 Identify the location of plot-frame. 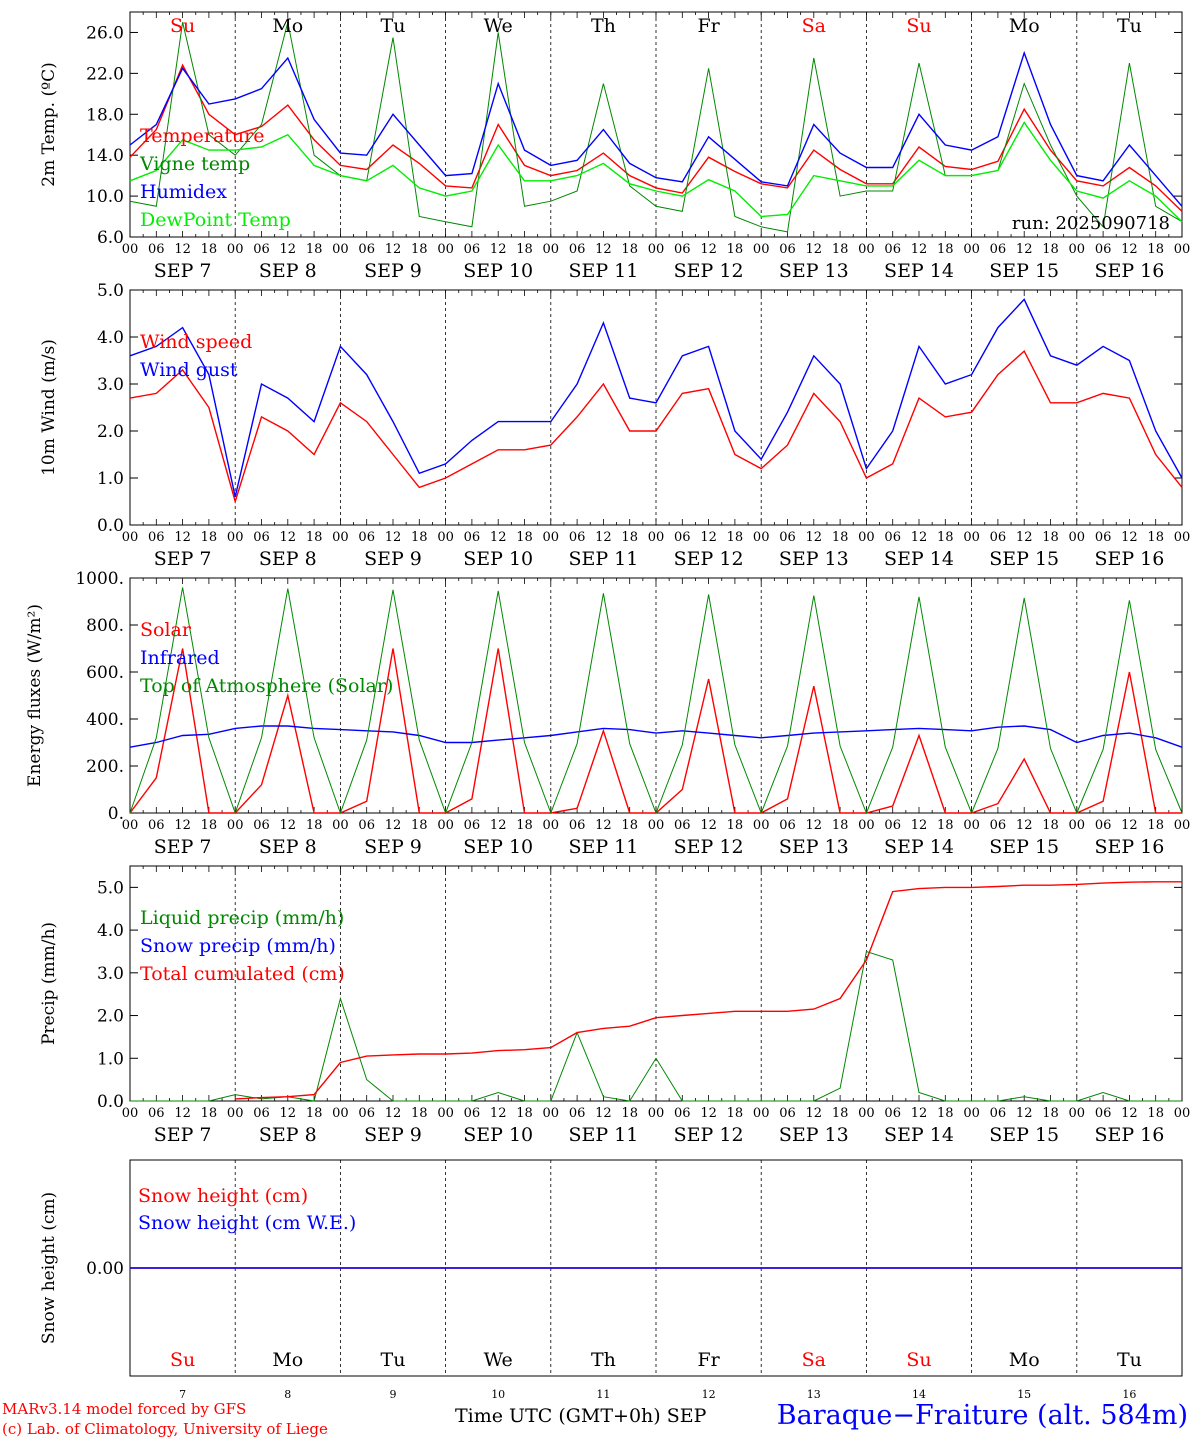
(656, 124).